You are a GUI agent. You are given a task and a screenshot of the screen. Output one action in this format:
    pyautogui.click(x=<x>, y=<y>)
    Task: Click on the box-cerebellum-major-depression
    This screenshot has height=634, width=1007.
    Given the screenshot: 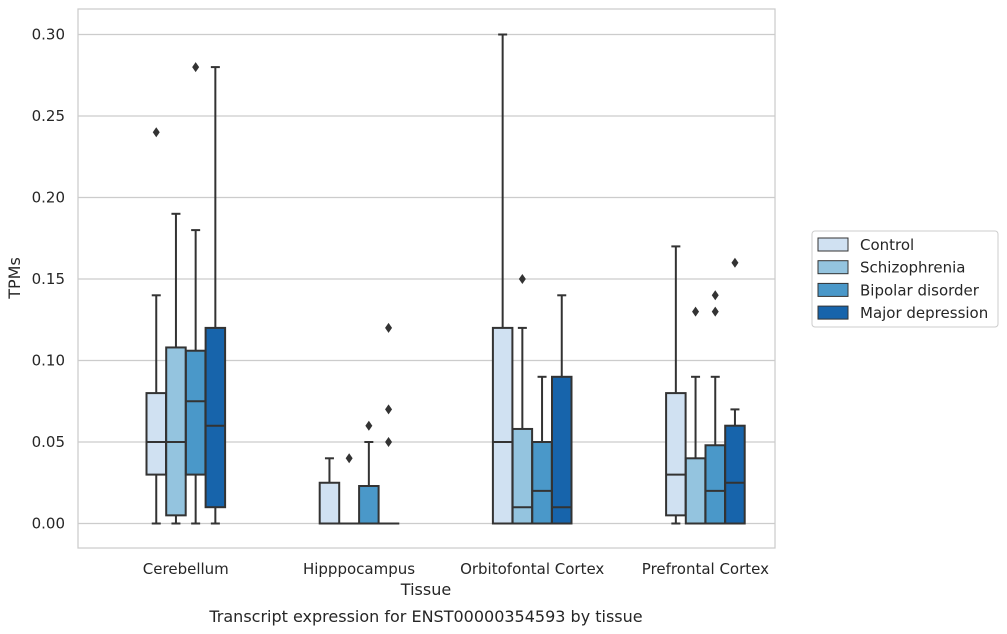 What is the action you would take?
    pyautogui.click(x=215, y=295)
    